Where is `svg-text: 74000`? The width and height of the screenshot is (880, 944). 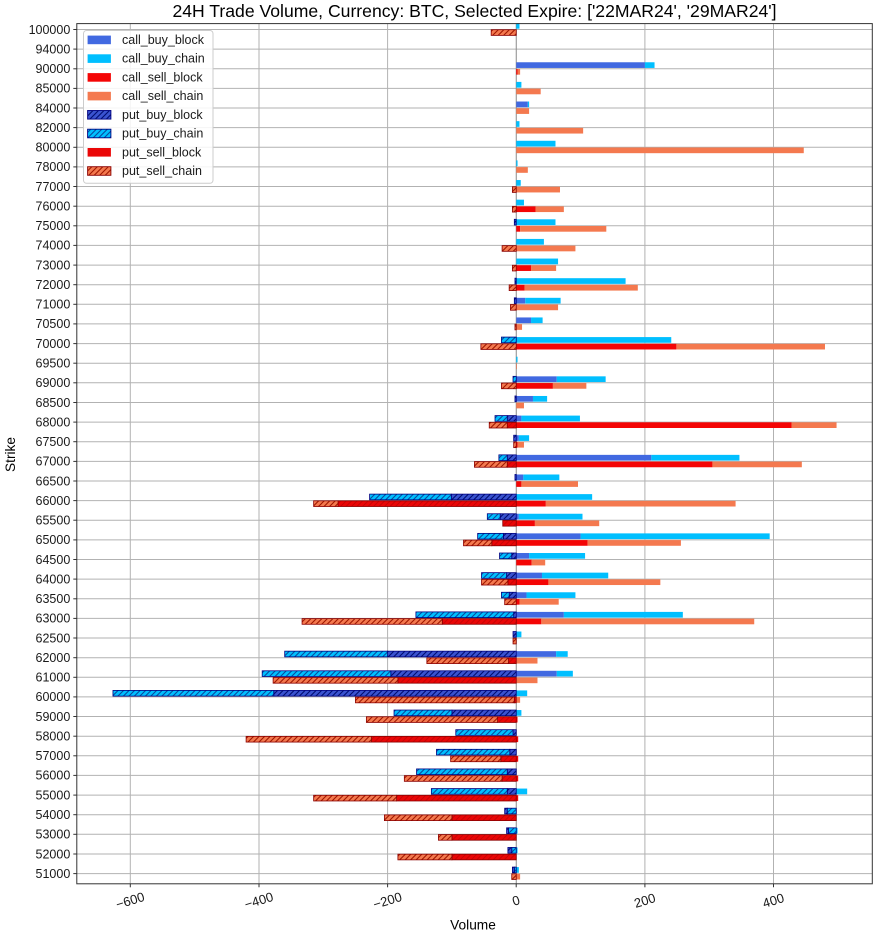
svg-text: 74000 is located at coordinates (53, 246).